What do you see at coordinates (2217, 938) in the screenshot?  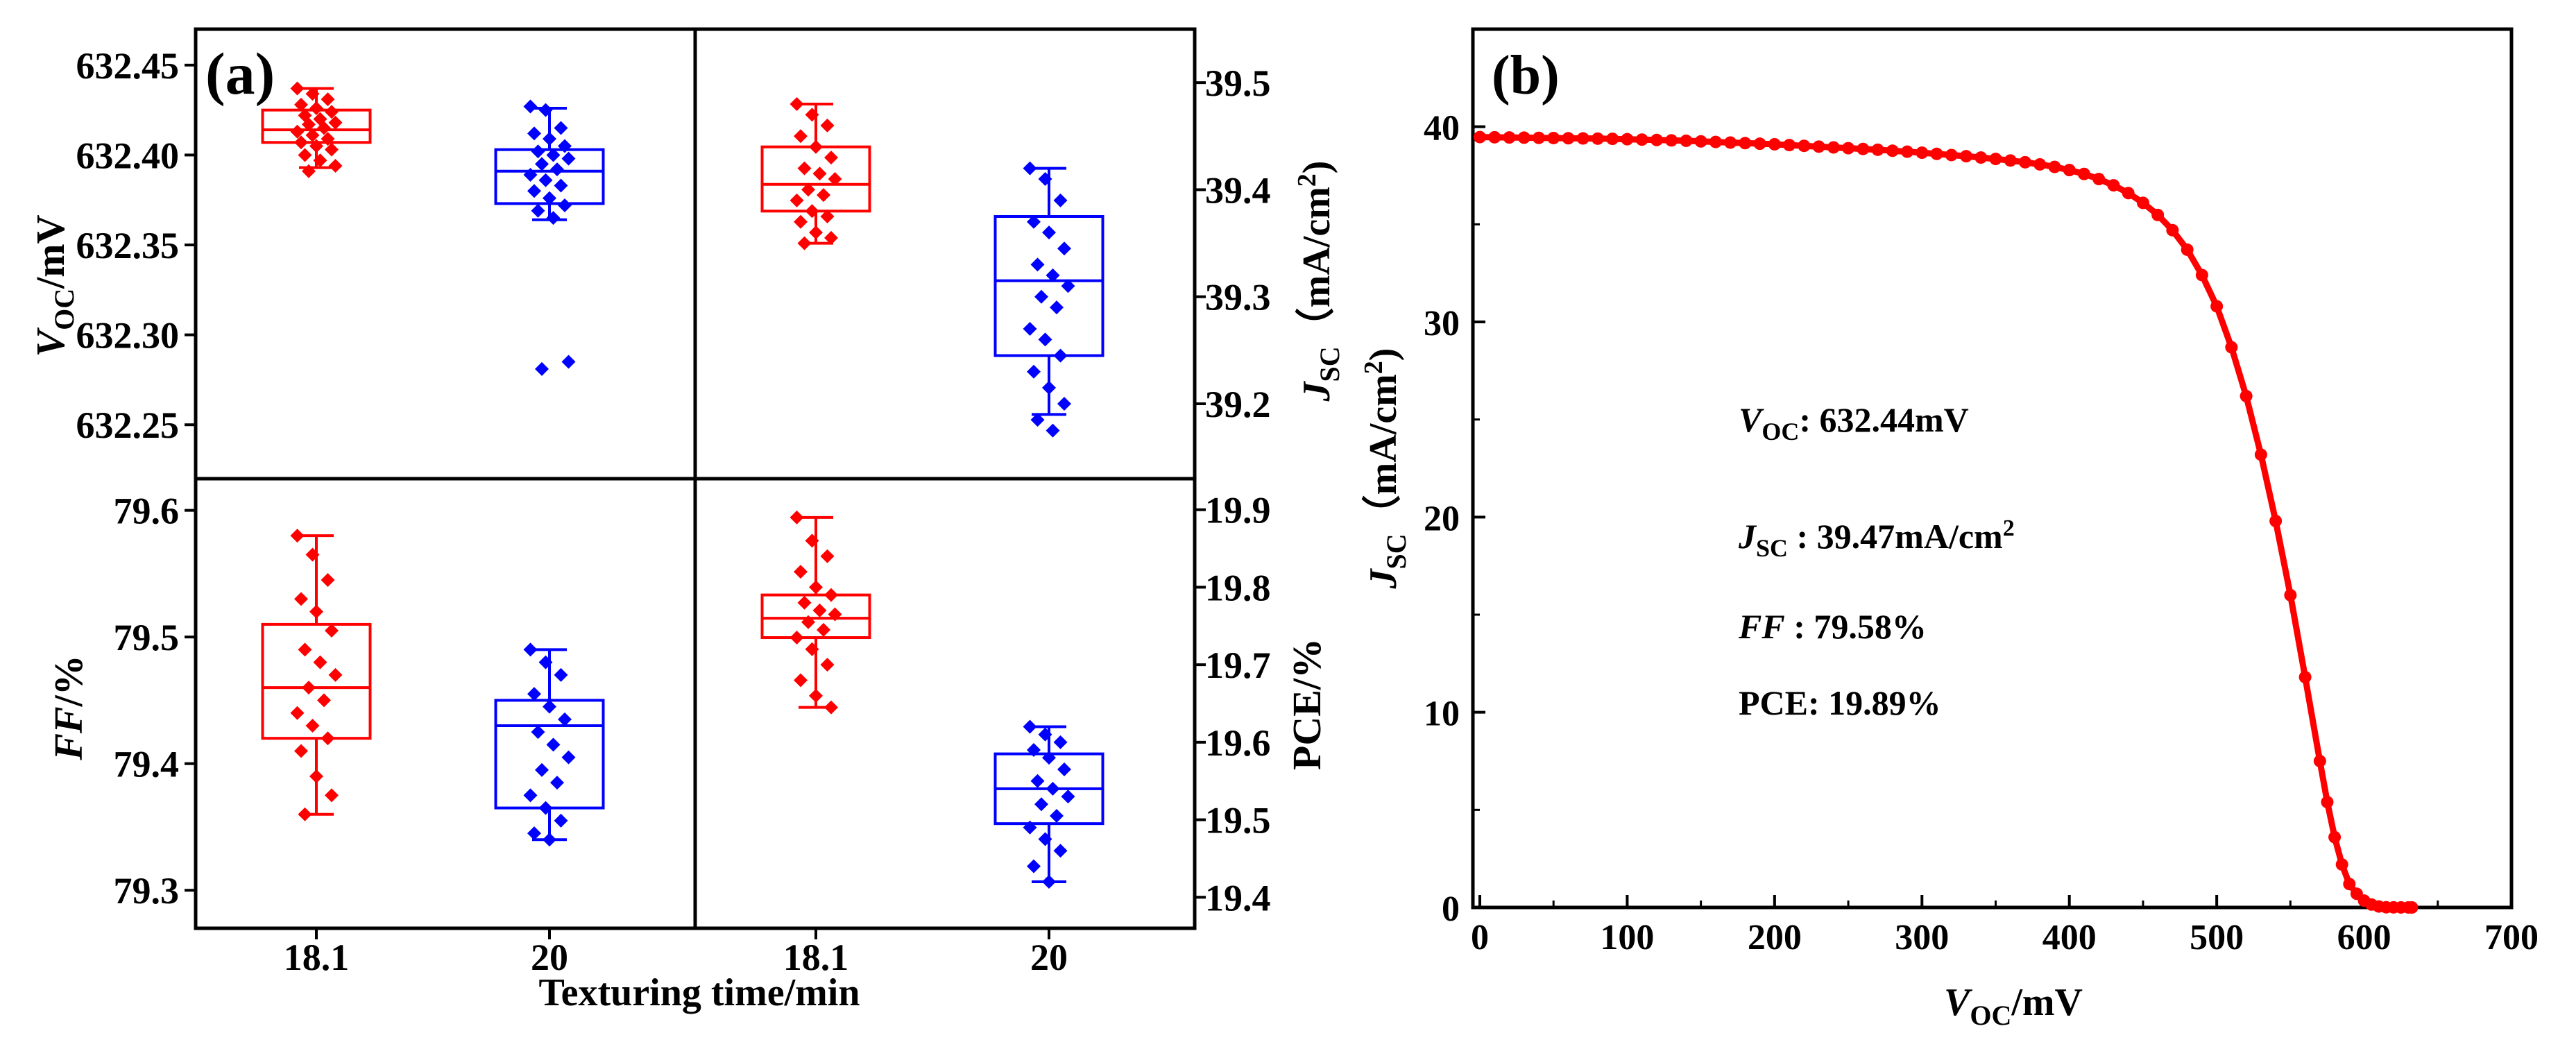 I see `x-tick-label: 500` at bounding box center [2217, 938].